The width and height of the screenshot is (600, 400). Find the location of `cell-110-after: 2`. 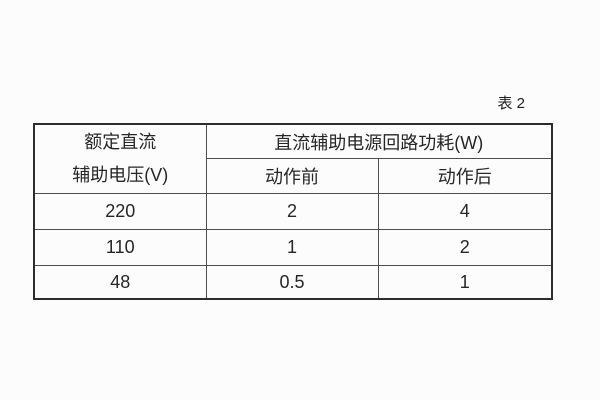

cell-110-after: 2 is located at coordinates (465, 247).